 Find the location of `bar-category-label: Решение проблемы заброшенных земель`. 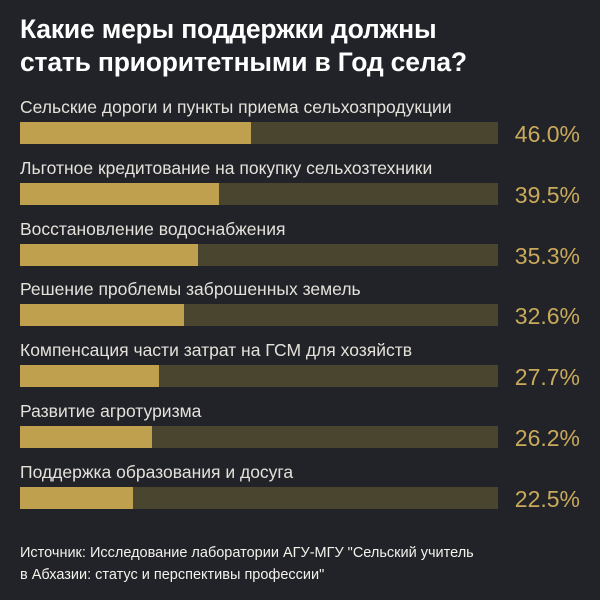

bar-category-label: Решение проблемы заброшенных земель is located at coordinates (190, 289).